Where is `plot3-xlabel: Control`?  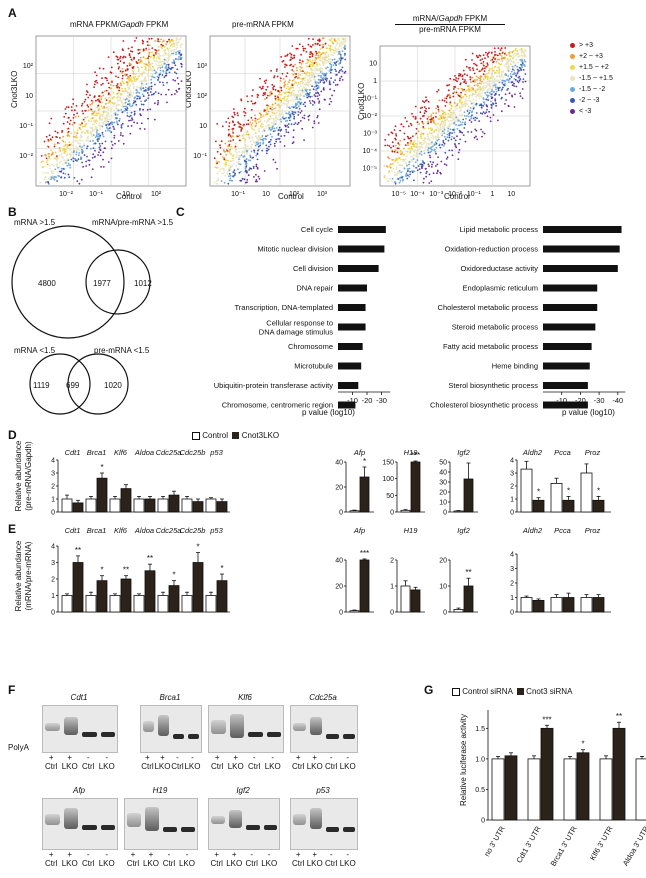 plot3-xlabel: Control is located at coordinates (457, 196).